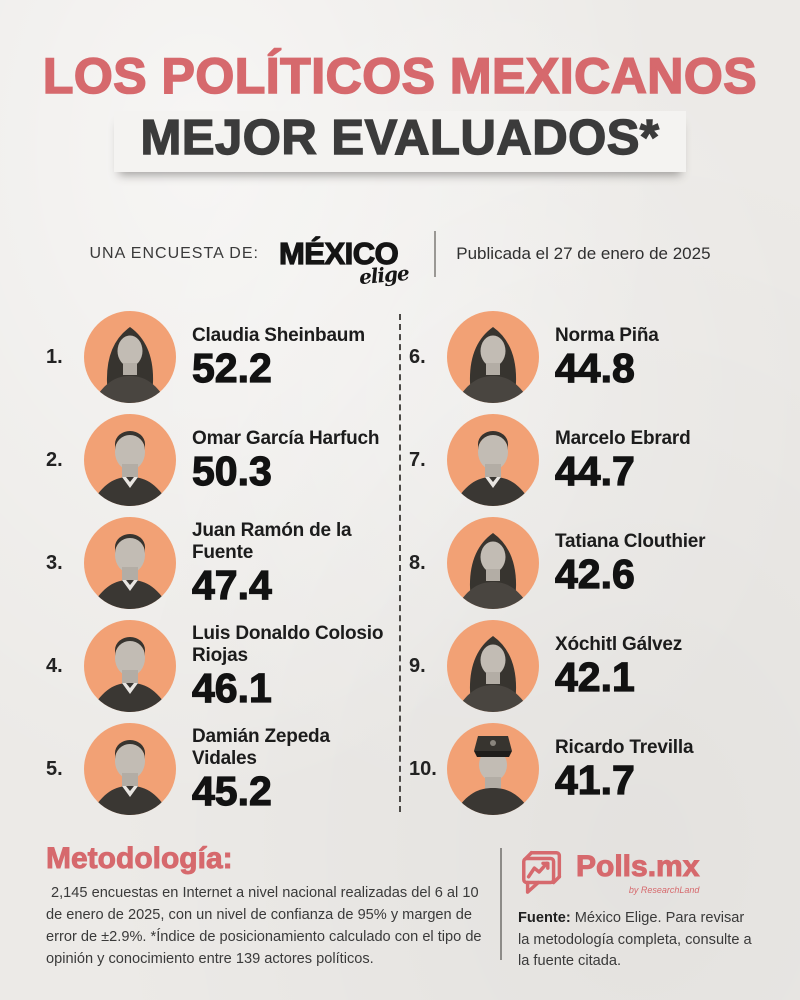  What do you see at coordinates (174, 254) in the screenshot?
I see `survey-label: UNA ENCUESTA DE:` at bounding box center [174, 254].